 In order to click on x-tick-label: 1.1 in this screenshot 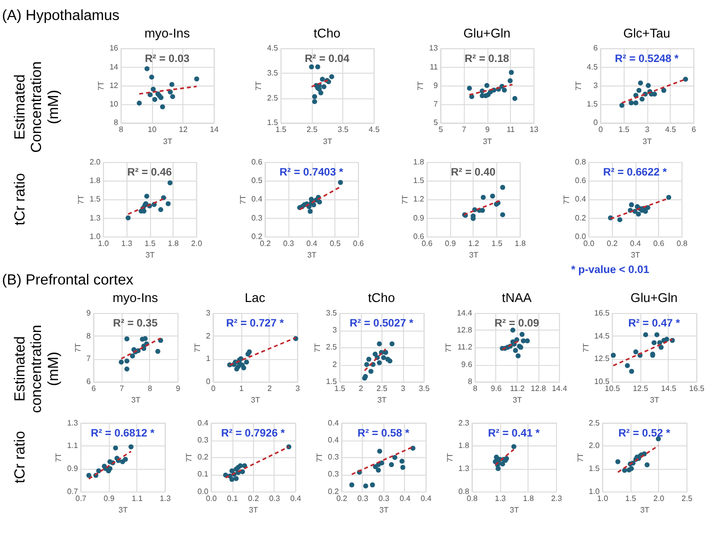, I will do `click(137, 498)`.